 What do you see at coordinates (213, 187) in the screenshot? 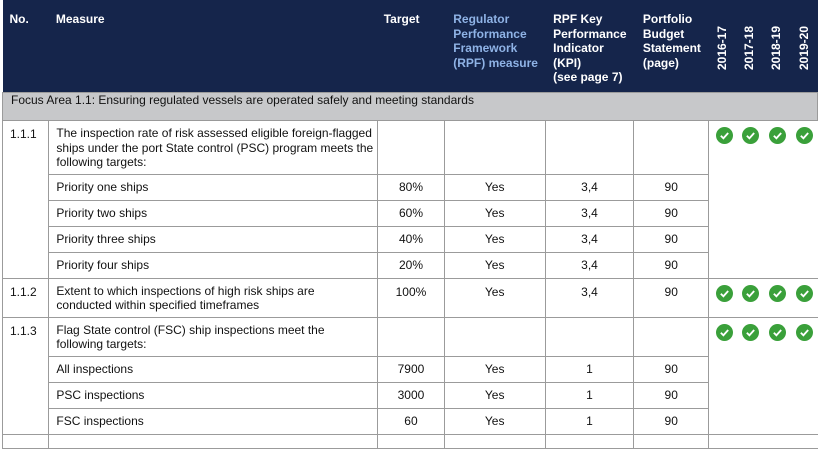
I see `sub-measure-text: Priority one ships` at bounding box center [213, 187].